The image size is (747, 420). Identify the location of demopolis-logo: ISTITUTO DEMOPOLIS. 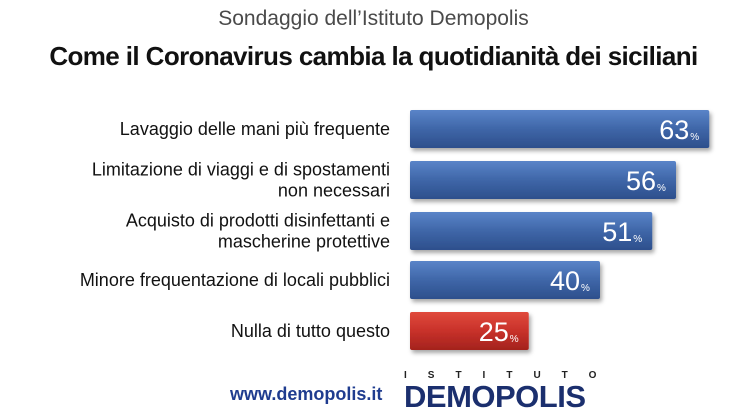
(519, 392).